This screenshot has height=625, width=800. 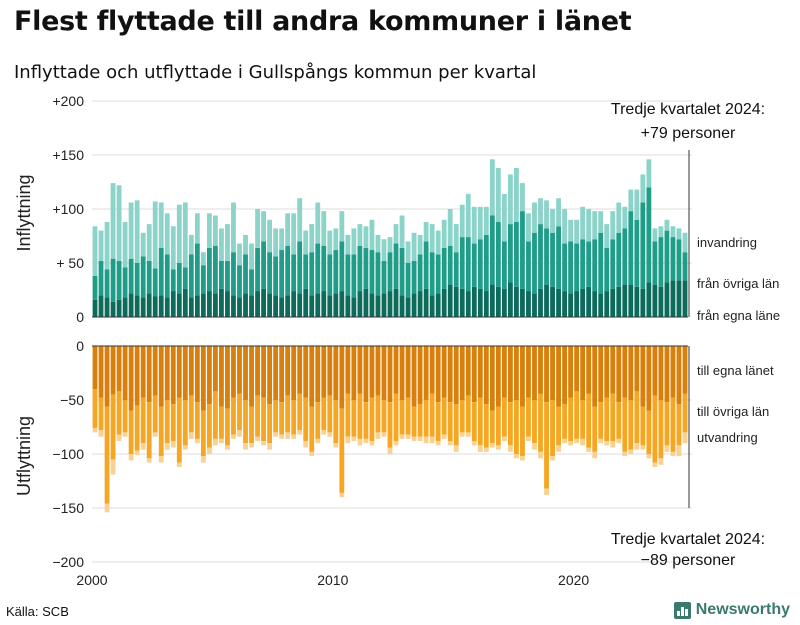 What do you see at coordinates (688, 539) in the screenshot?
I see `annotation-text: Tredje kvartalet 2024:` at bounding box center [688, 539].